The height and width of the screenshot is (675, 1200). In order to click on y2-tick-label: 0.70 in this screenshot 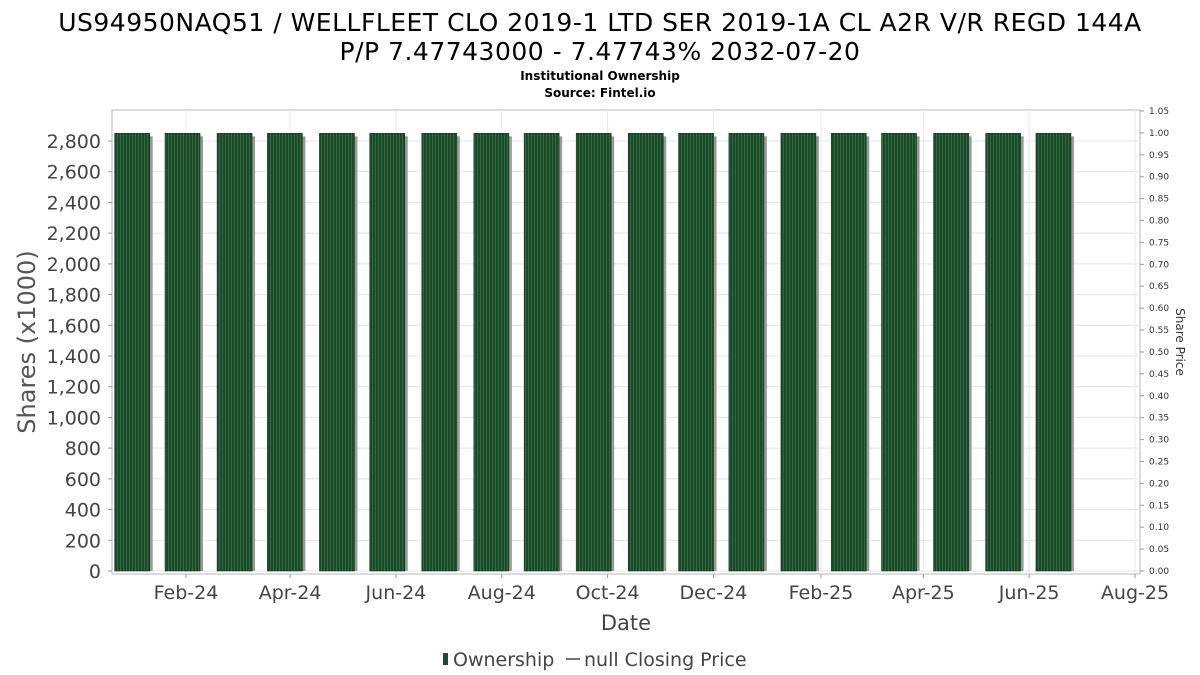, I will do `click(1159, 265)`.